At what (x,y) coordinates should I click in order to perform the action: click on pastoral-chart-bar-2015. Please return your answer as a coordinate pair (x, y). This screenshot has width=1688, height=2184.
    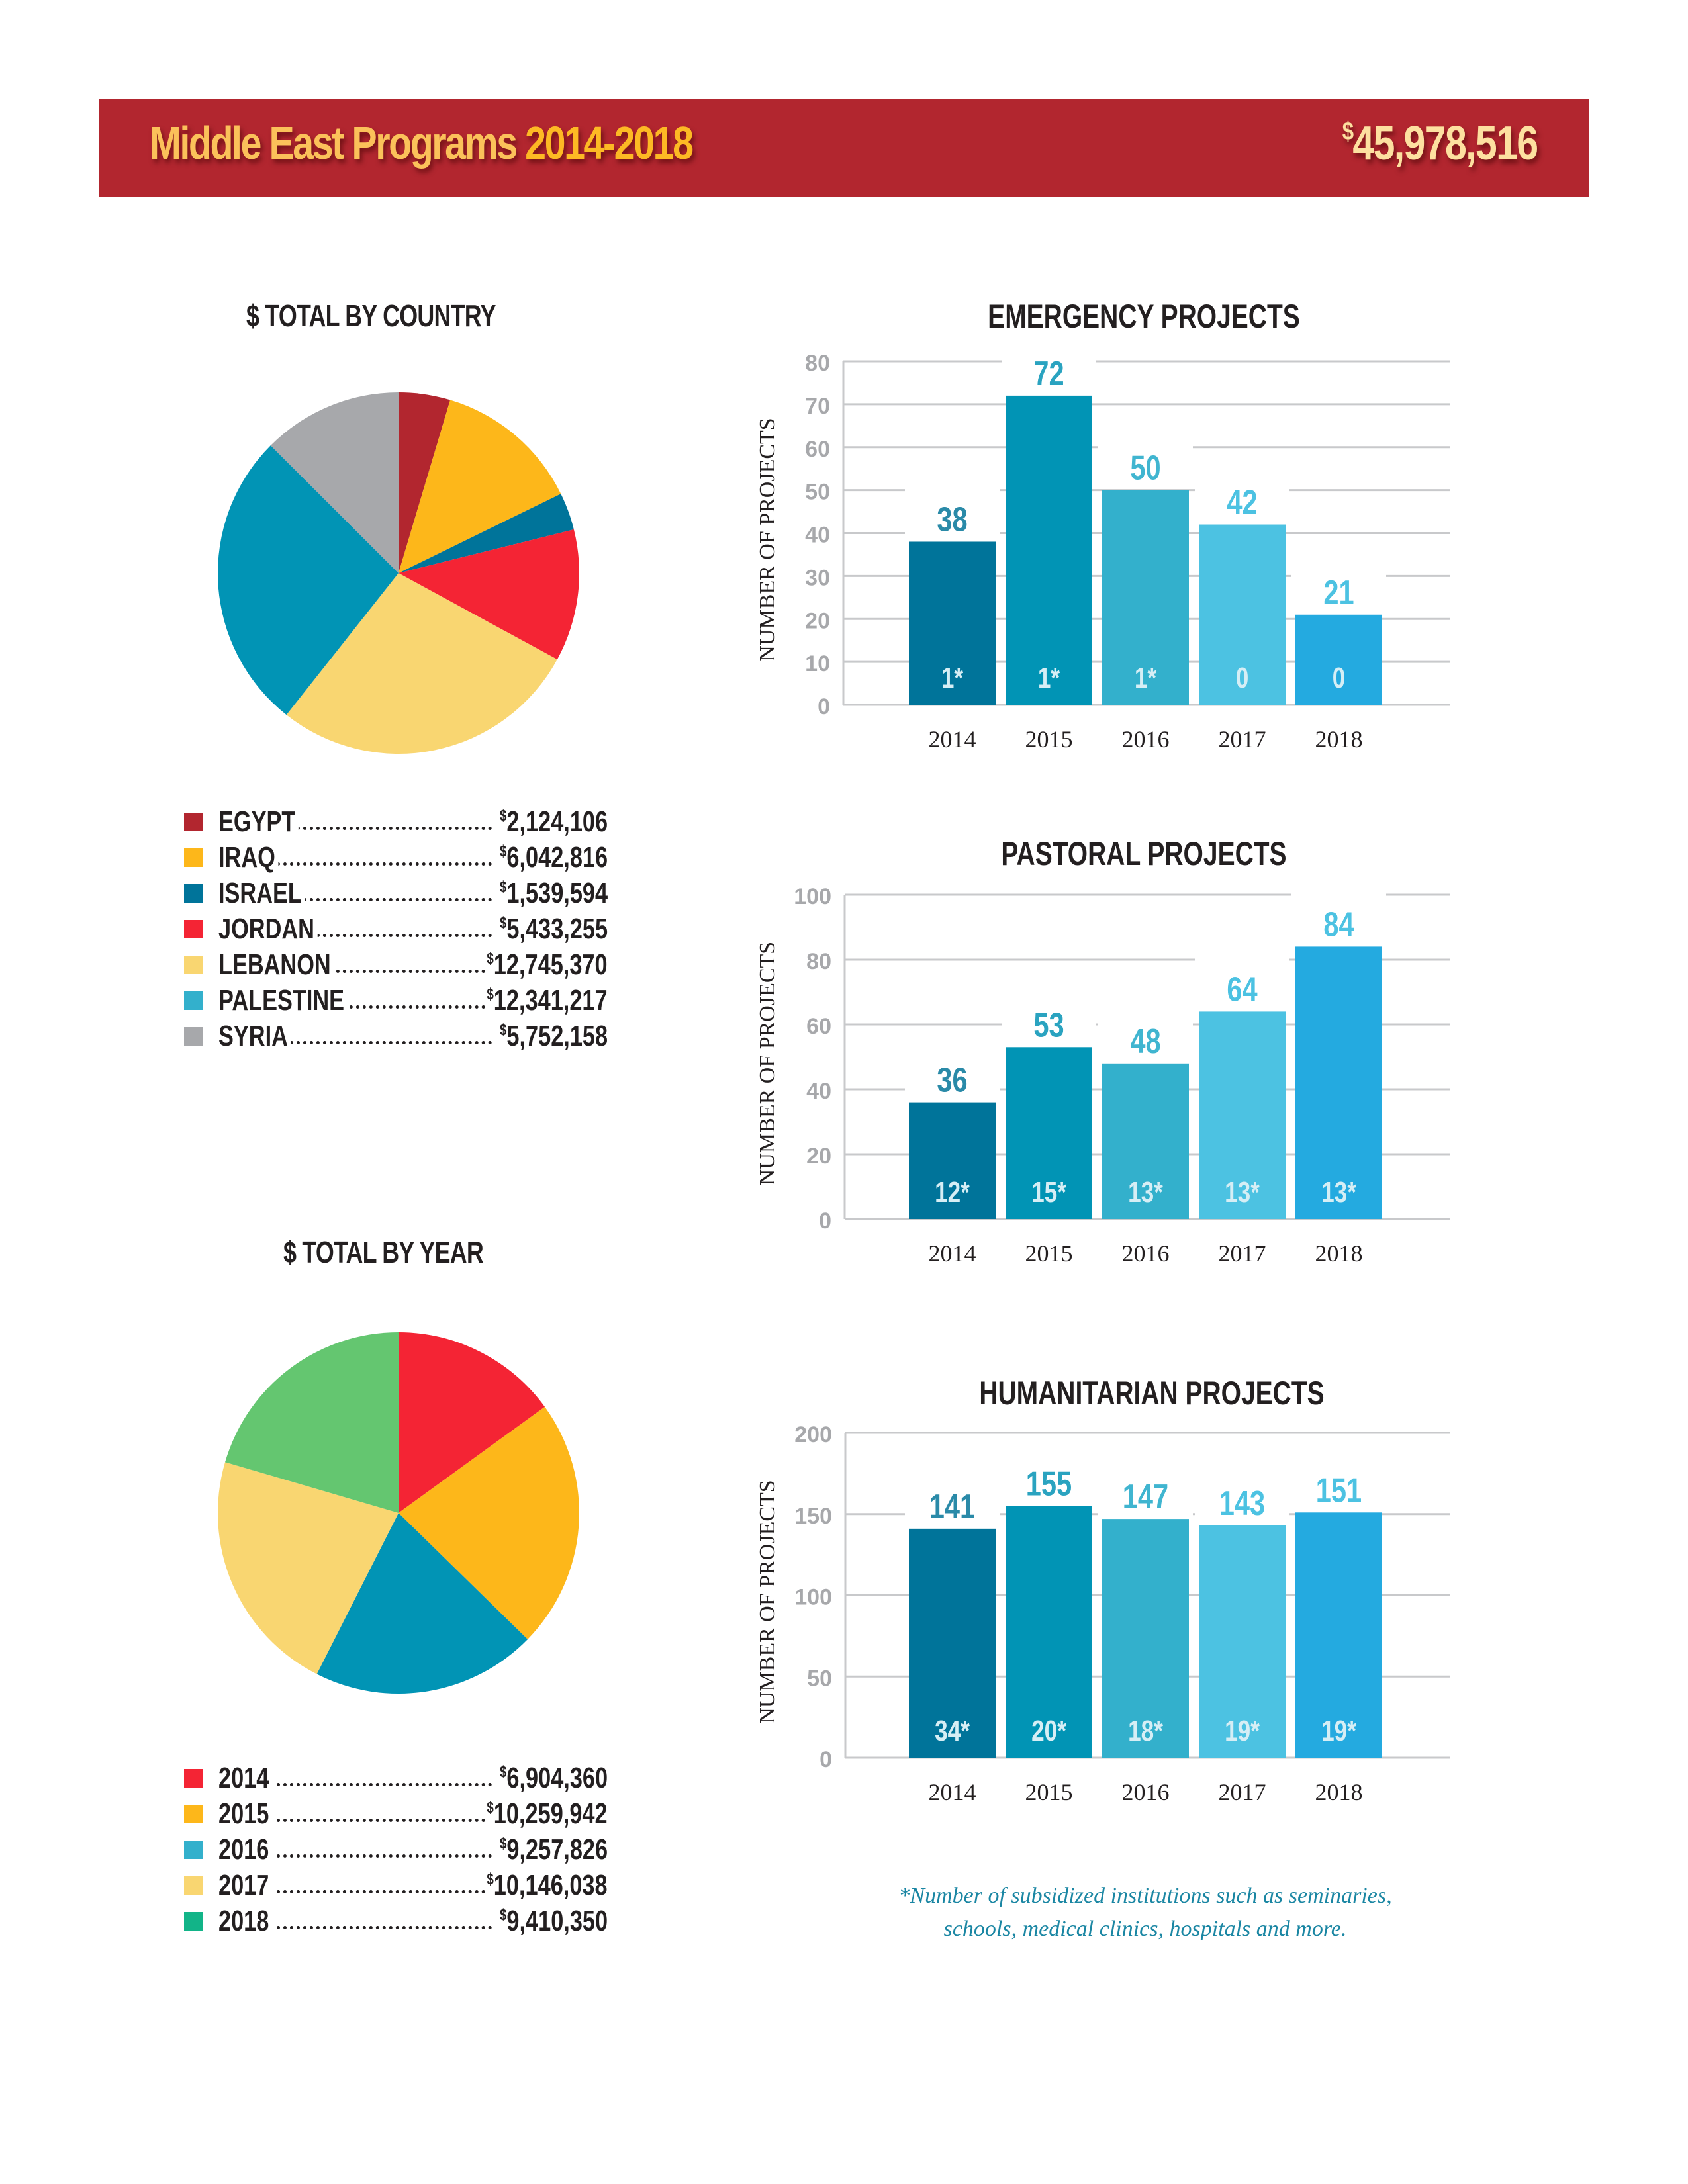
    Looking at the image, I should click on (1049, 1133).